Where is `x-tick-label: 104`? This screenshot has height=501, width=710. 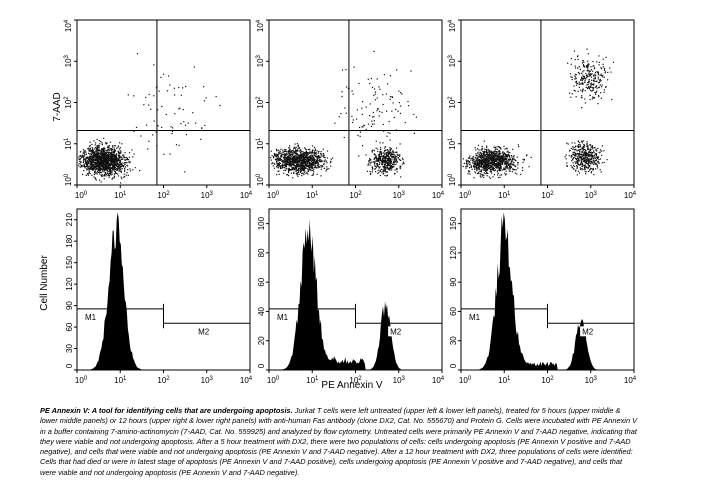
x-tick-label: 104 is located at coordinates (246, 380).